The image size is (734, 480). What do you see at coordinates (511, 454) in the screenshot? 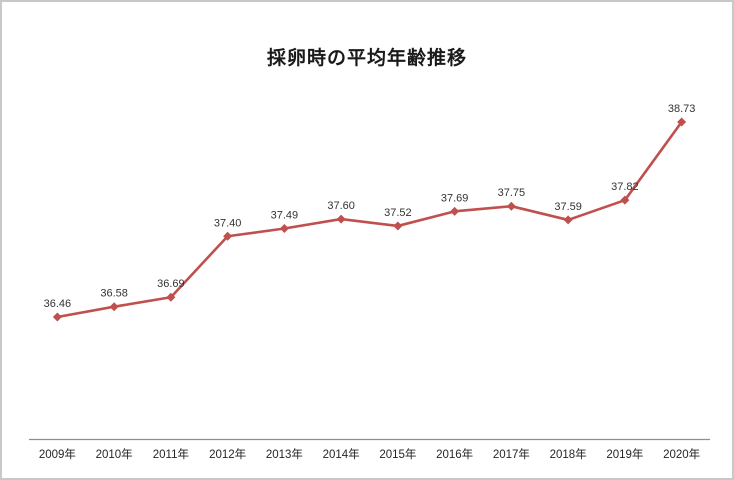
I see `x-axis-label: 2017年` at bounding box center [511, 454].